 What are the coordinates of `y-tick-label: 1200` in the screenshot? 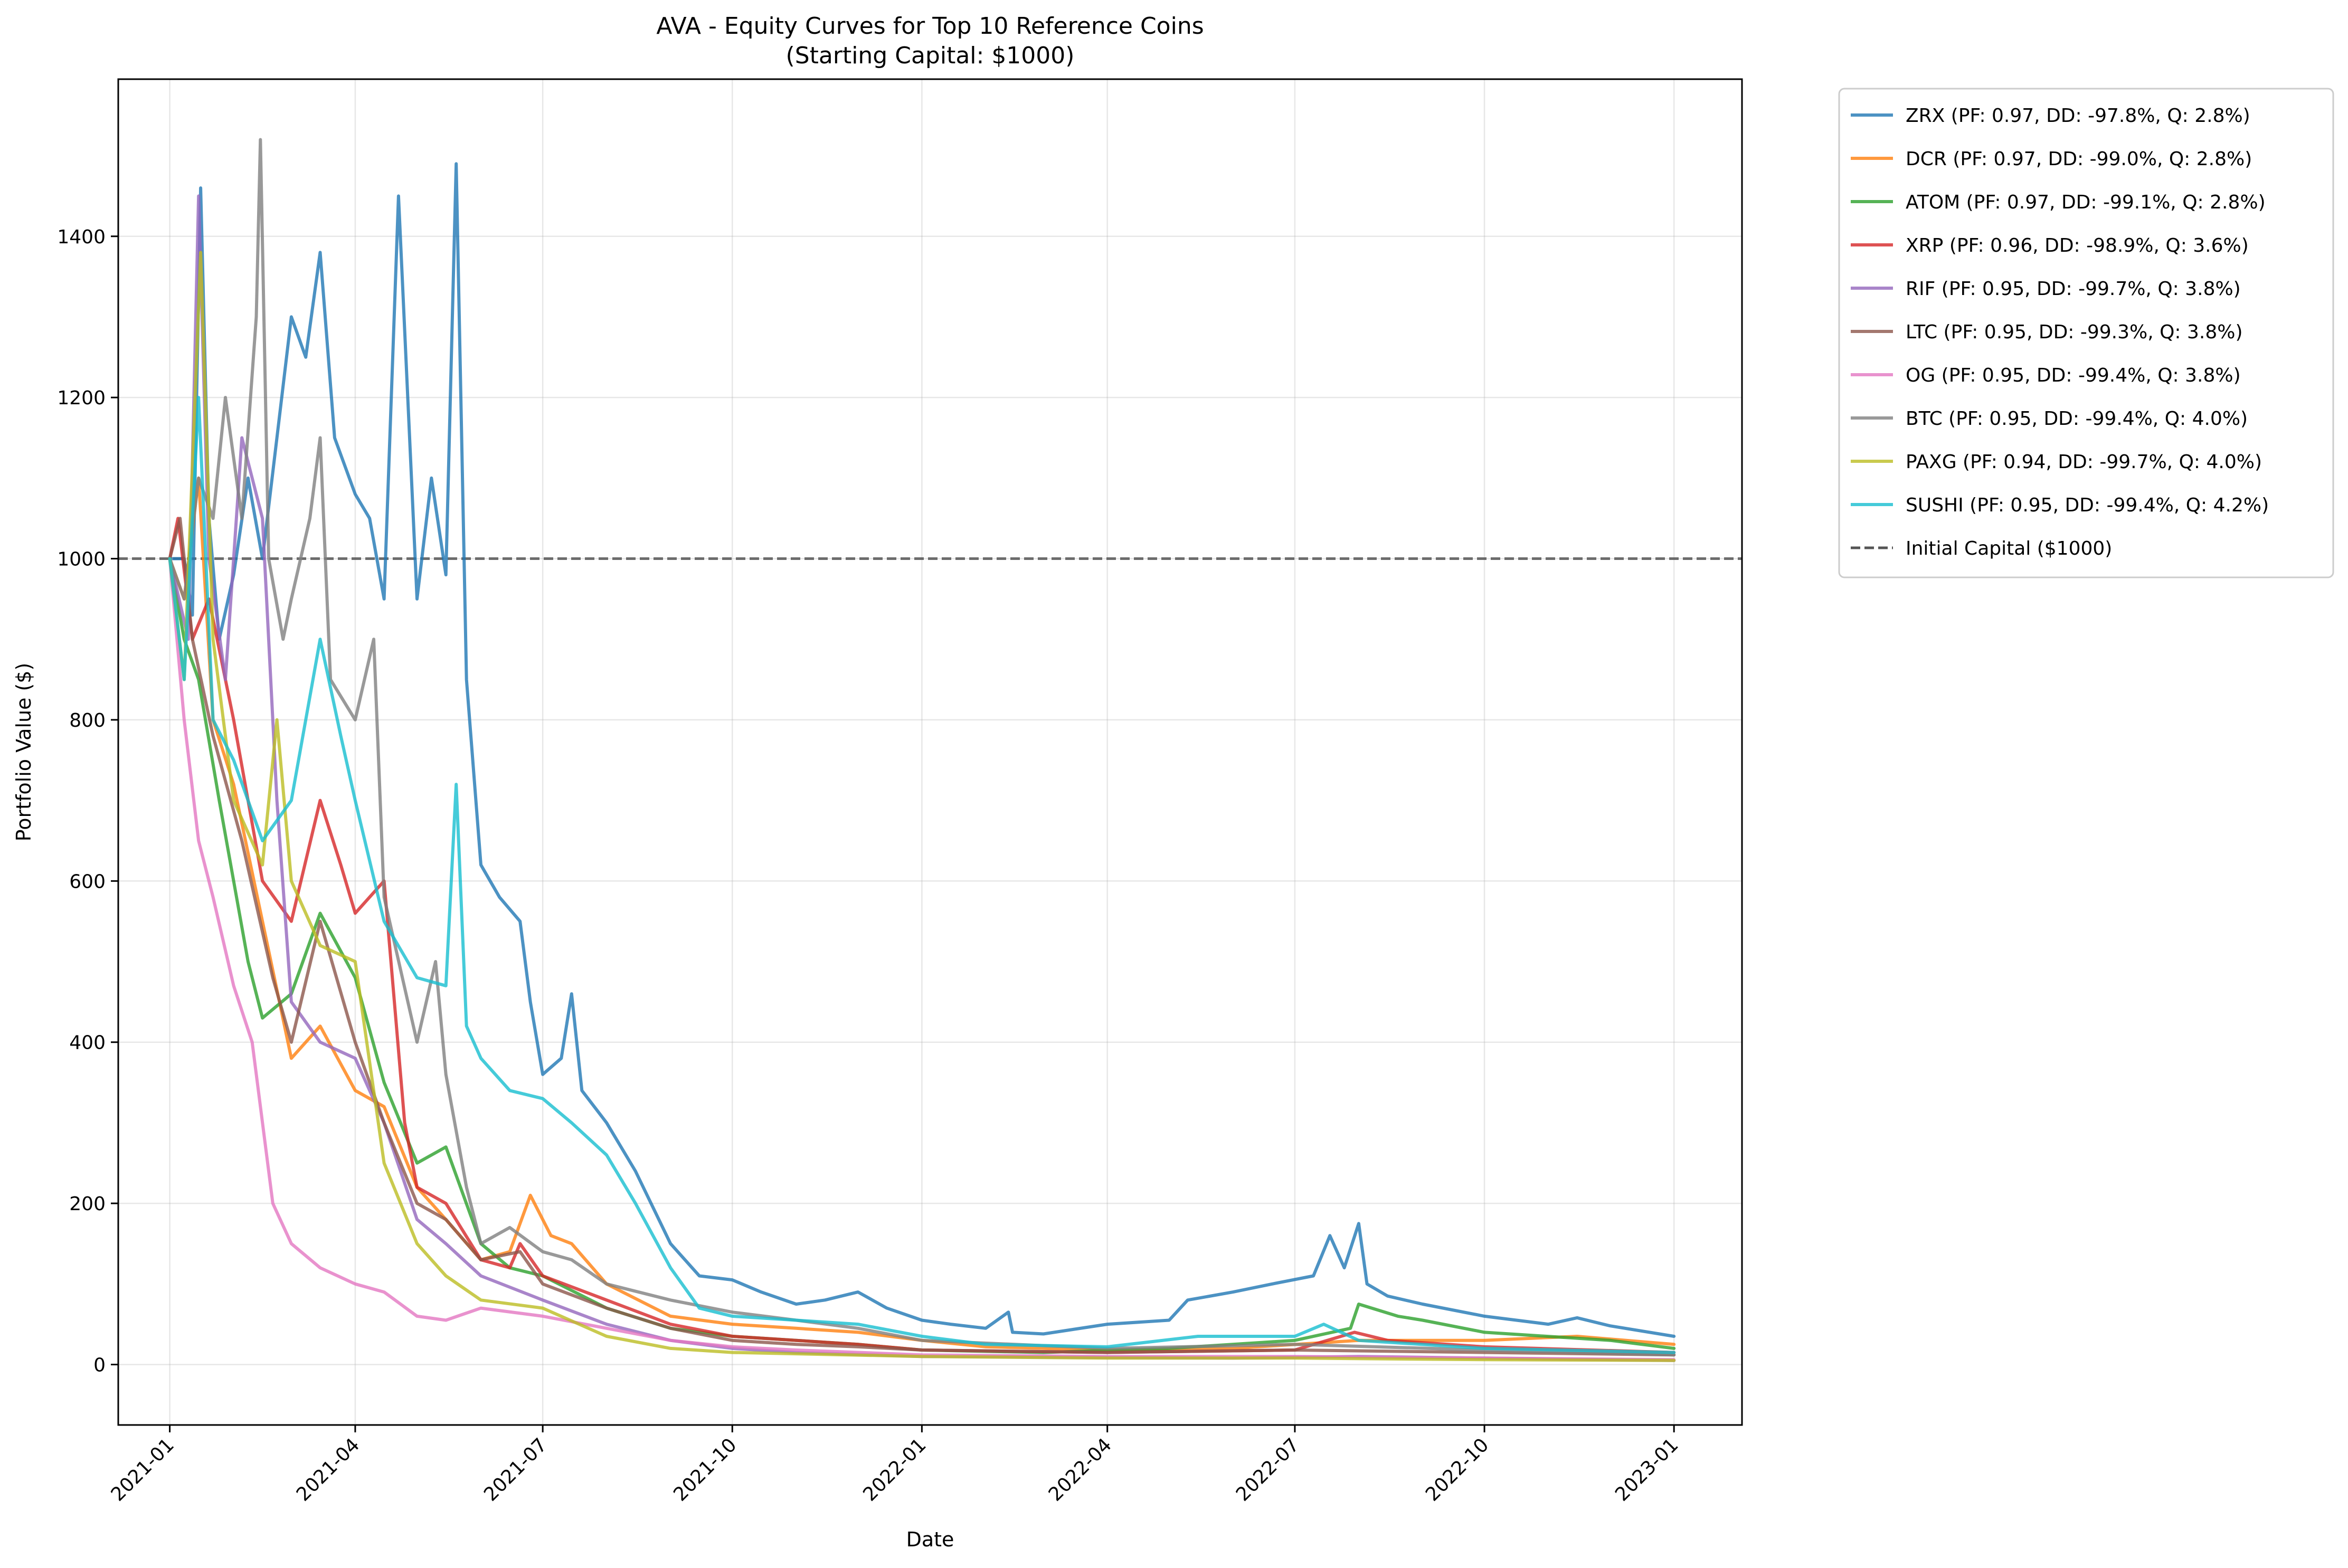 It's located at (81, 398).